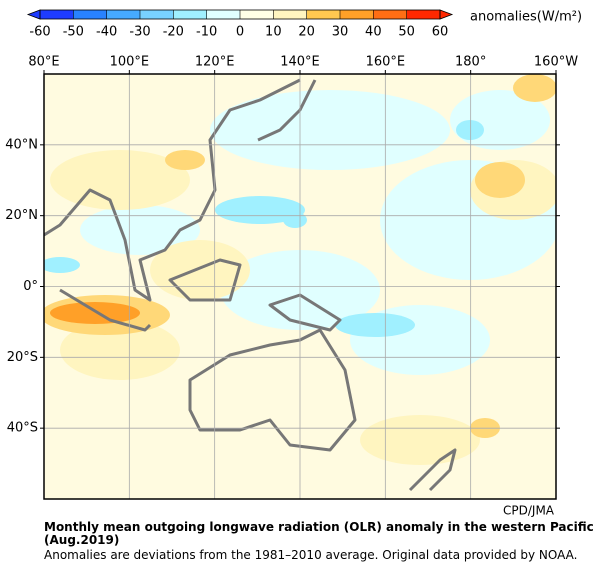 The height and width of the screenshot is (570, 600). What do you see at coordinates (22, 357) in the screenshot?
I see `lat-label: 20°S` at bounding box center [22, 357].